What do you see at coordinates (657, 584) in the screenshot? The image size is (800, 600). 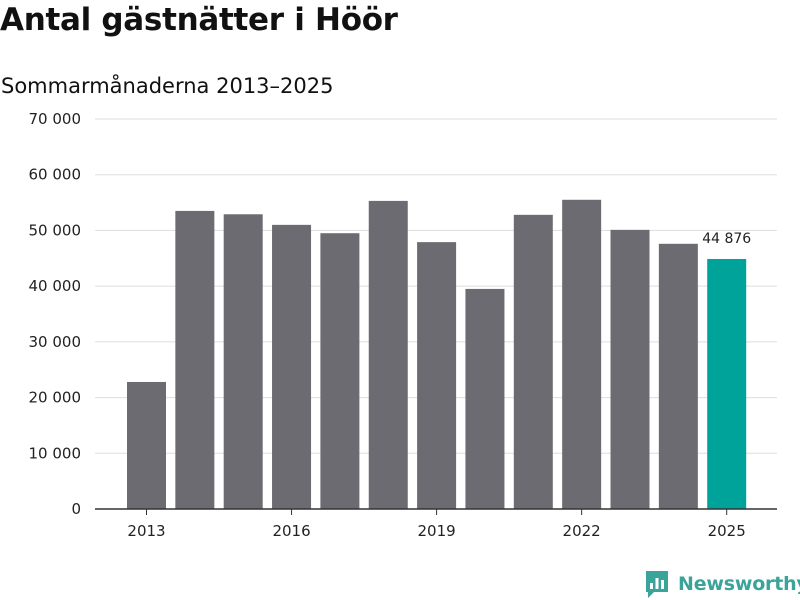 I see `newsworthy-logo-icon` at bounding box center [657, 584].